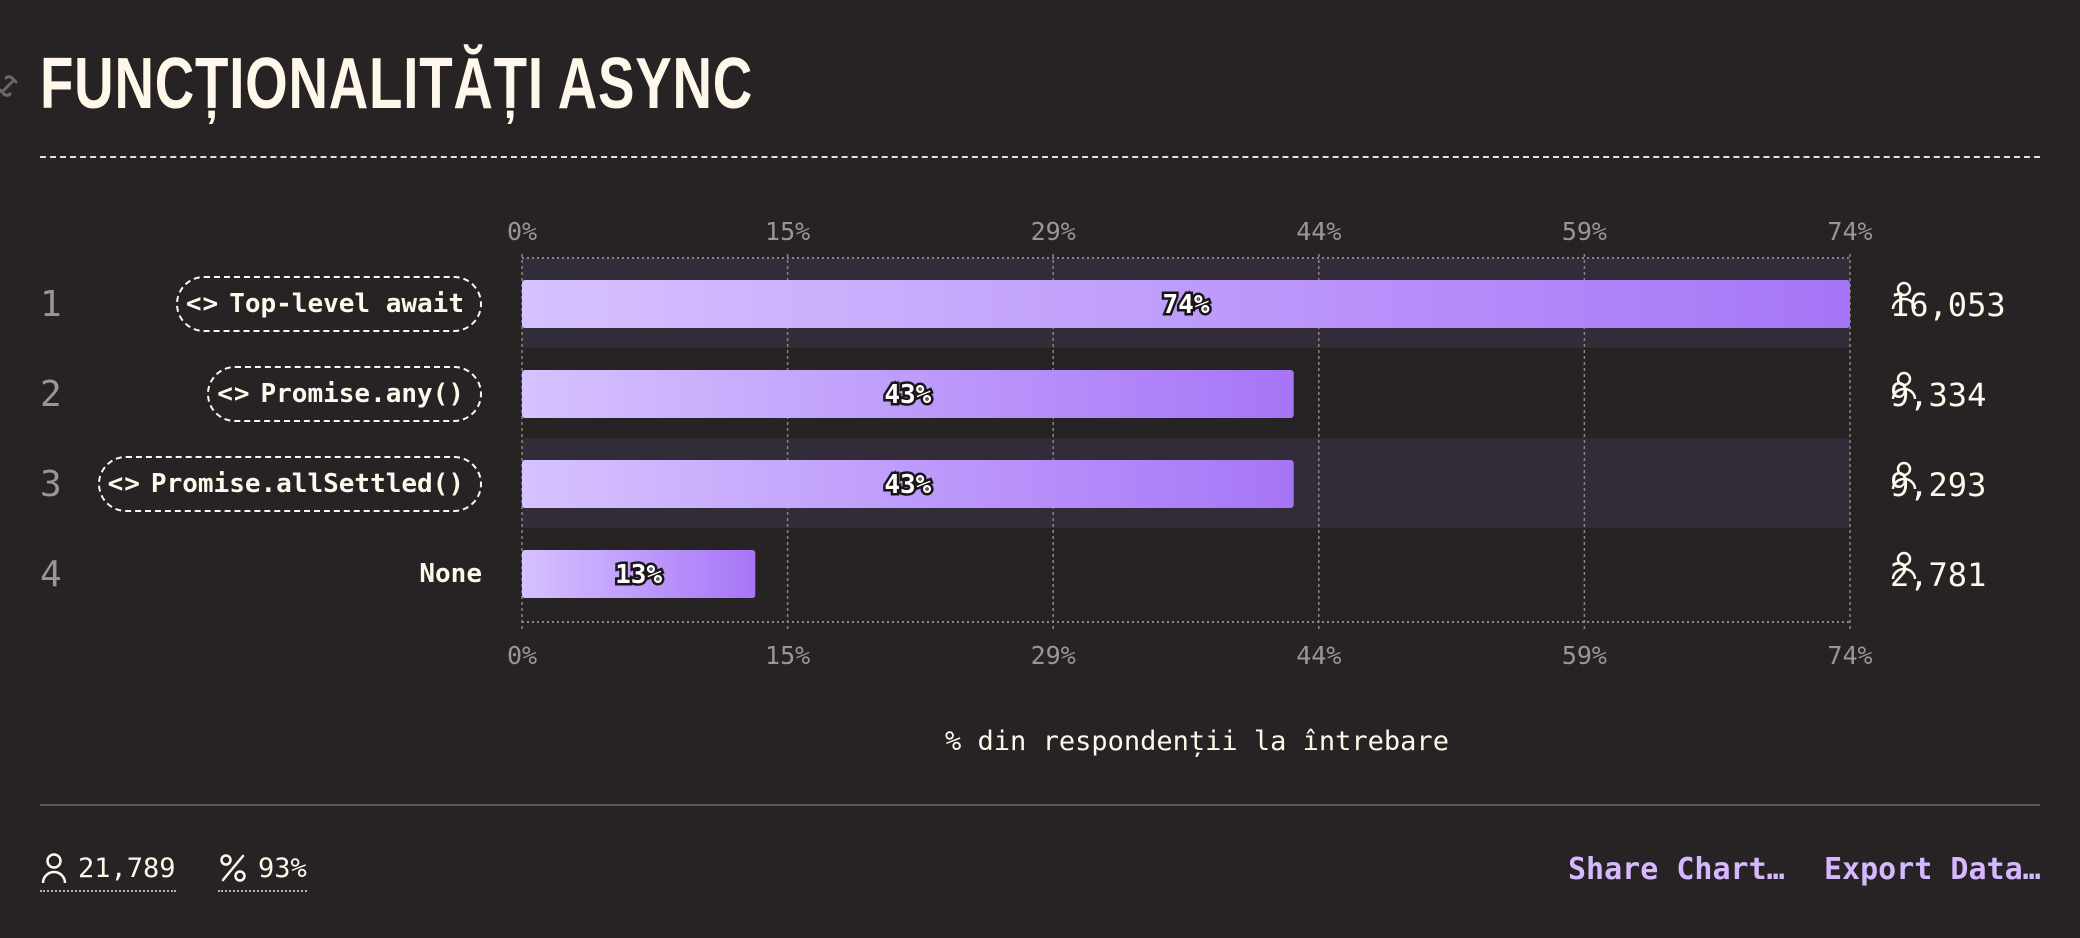 This screenshot has height=938, width=2080. I want to click on tick-label-bottom: 29%, so click(1053, 655).